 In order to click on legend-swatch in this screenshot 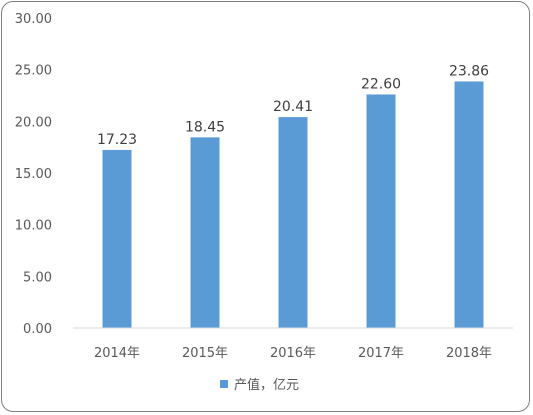, I will do `click(224, 384)`.